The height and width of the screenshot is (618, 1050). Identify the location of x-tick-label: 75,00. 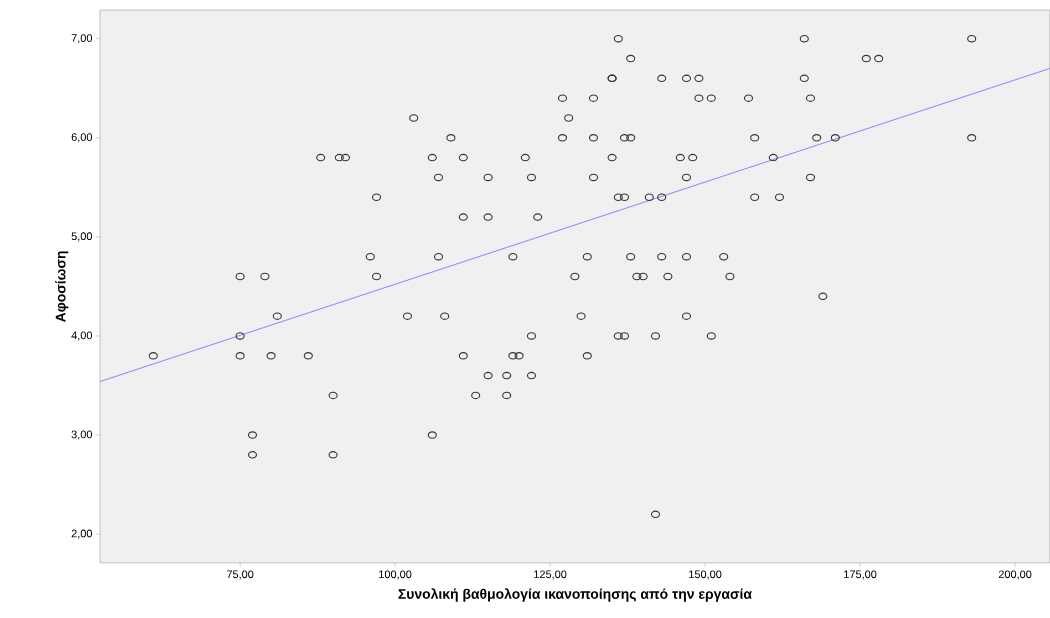
(240, 575).